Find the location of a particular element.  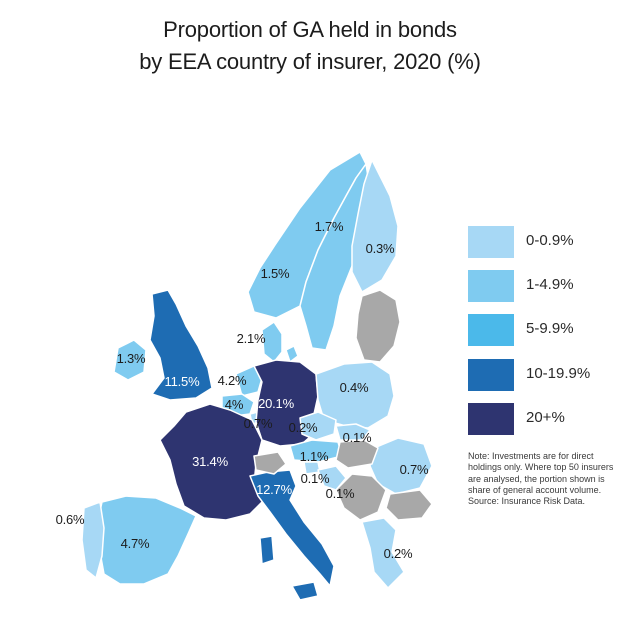

country-ireland is located at coordinates (130, 360).